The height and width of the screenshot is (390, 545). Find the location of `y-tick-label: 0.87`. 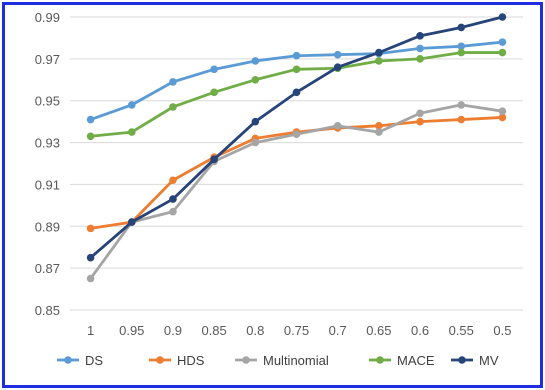

y-tick-label: 0.87 is located at coordinates (47, 268).